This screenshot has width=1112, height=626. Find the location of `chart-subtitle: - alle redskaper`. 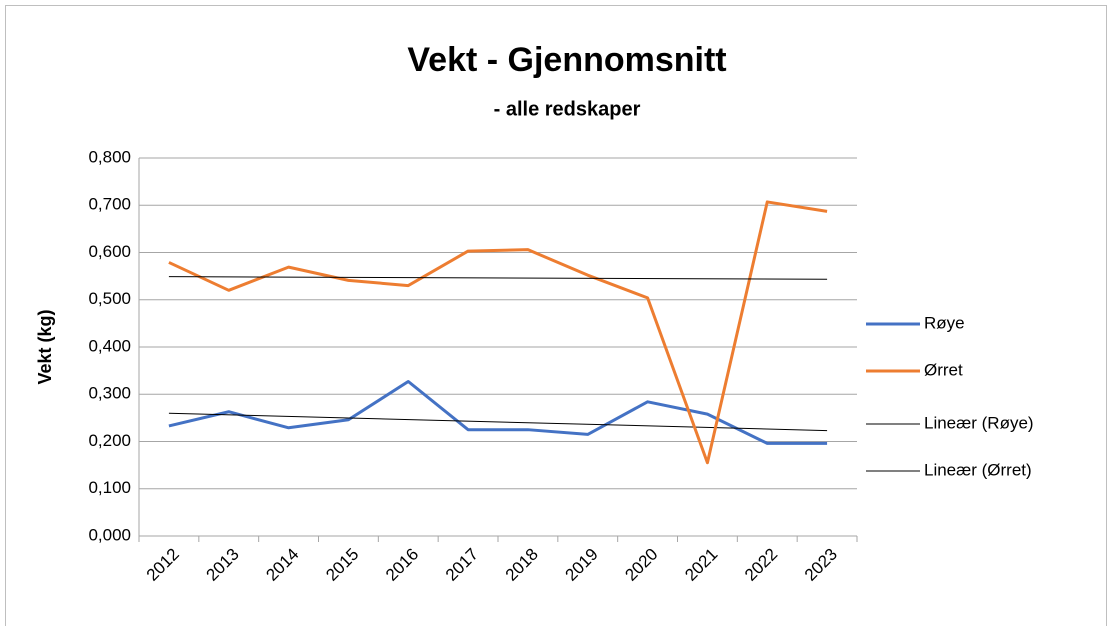

chart-subtitle: - alle redskaper is located at coordinates (567, 109).